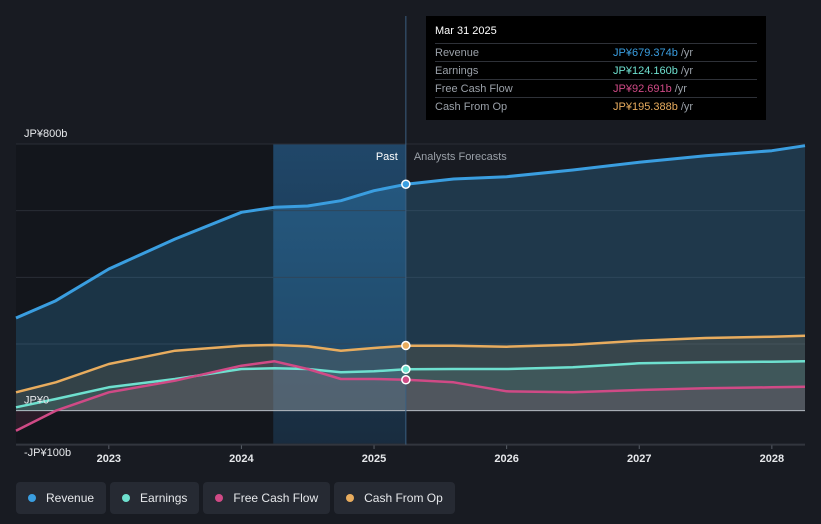 The height and width of the screenshot is (524, 821). Describe the element at coordinates (374, 459) in the screenshot. I see `x-tick-label: 2025` at that location.